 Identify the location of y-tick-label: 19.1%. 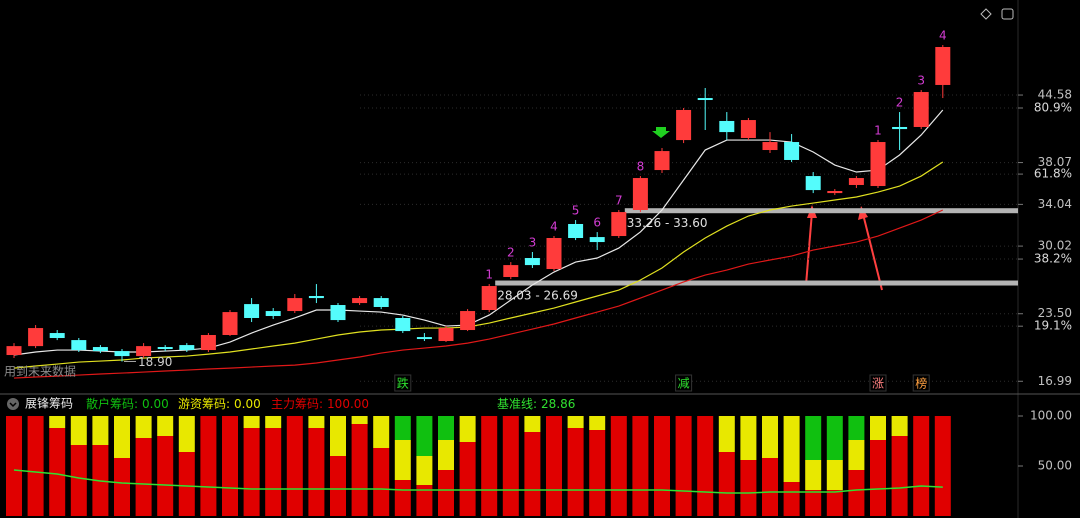
(1053, 326).